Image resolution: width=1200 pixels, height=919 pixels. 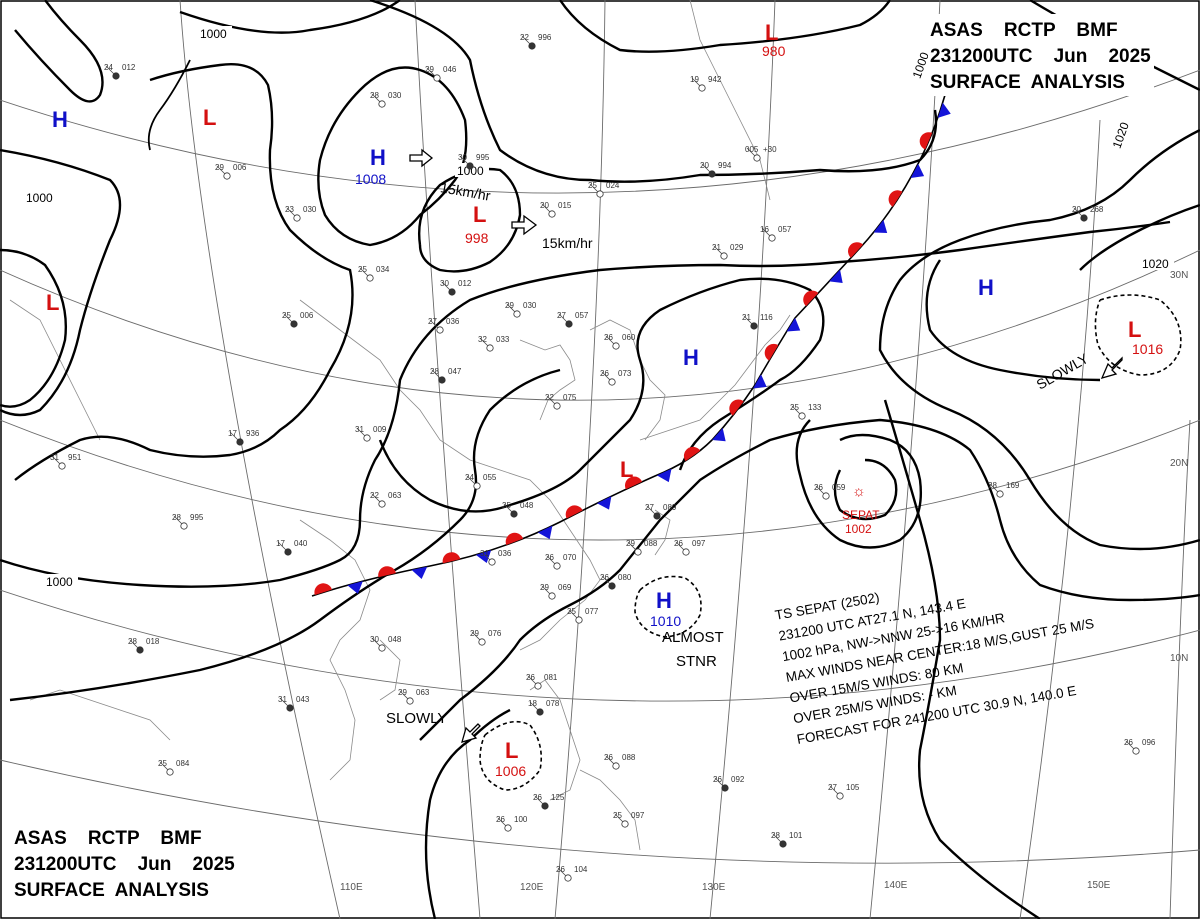 What do you see at coordinates (549, 397) in the screenshot?
I see `station-temp: 22` at bounding box center [549, 397].